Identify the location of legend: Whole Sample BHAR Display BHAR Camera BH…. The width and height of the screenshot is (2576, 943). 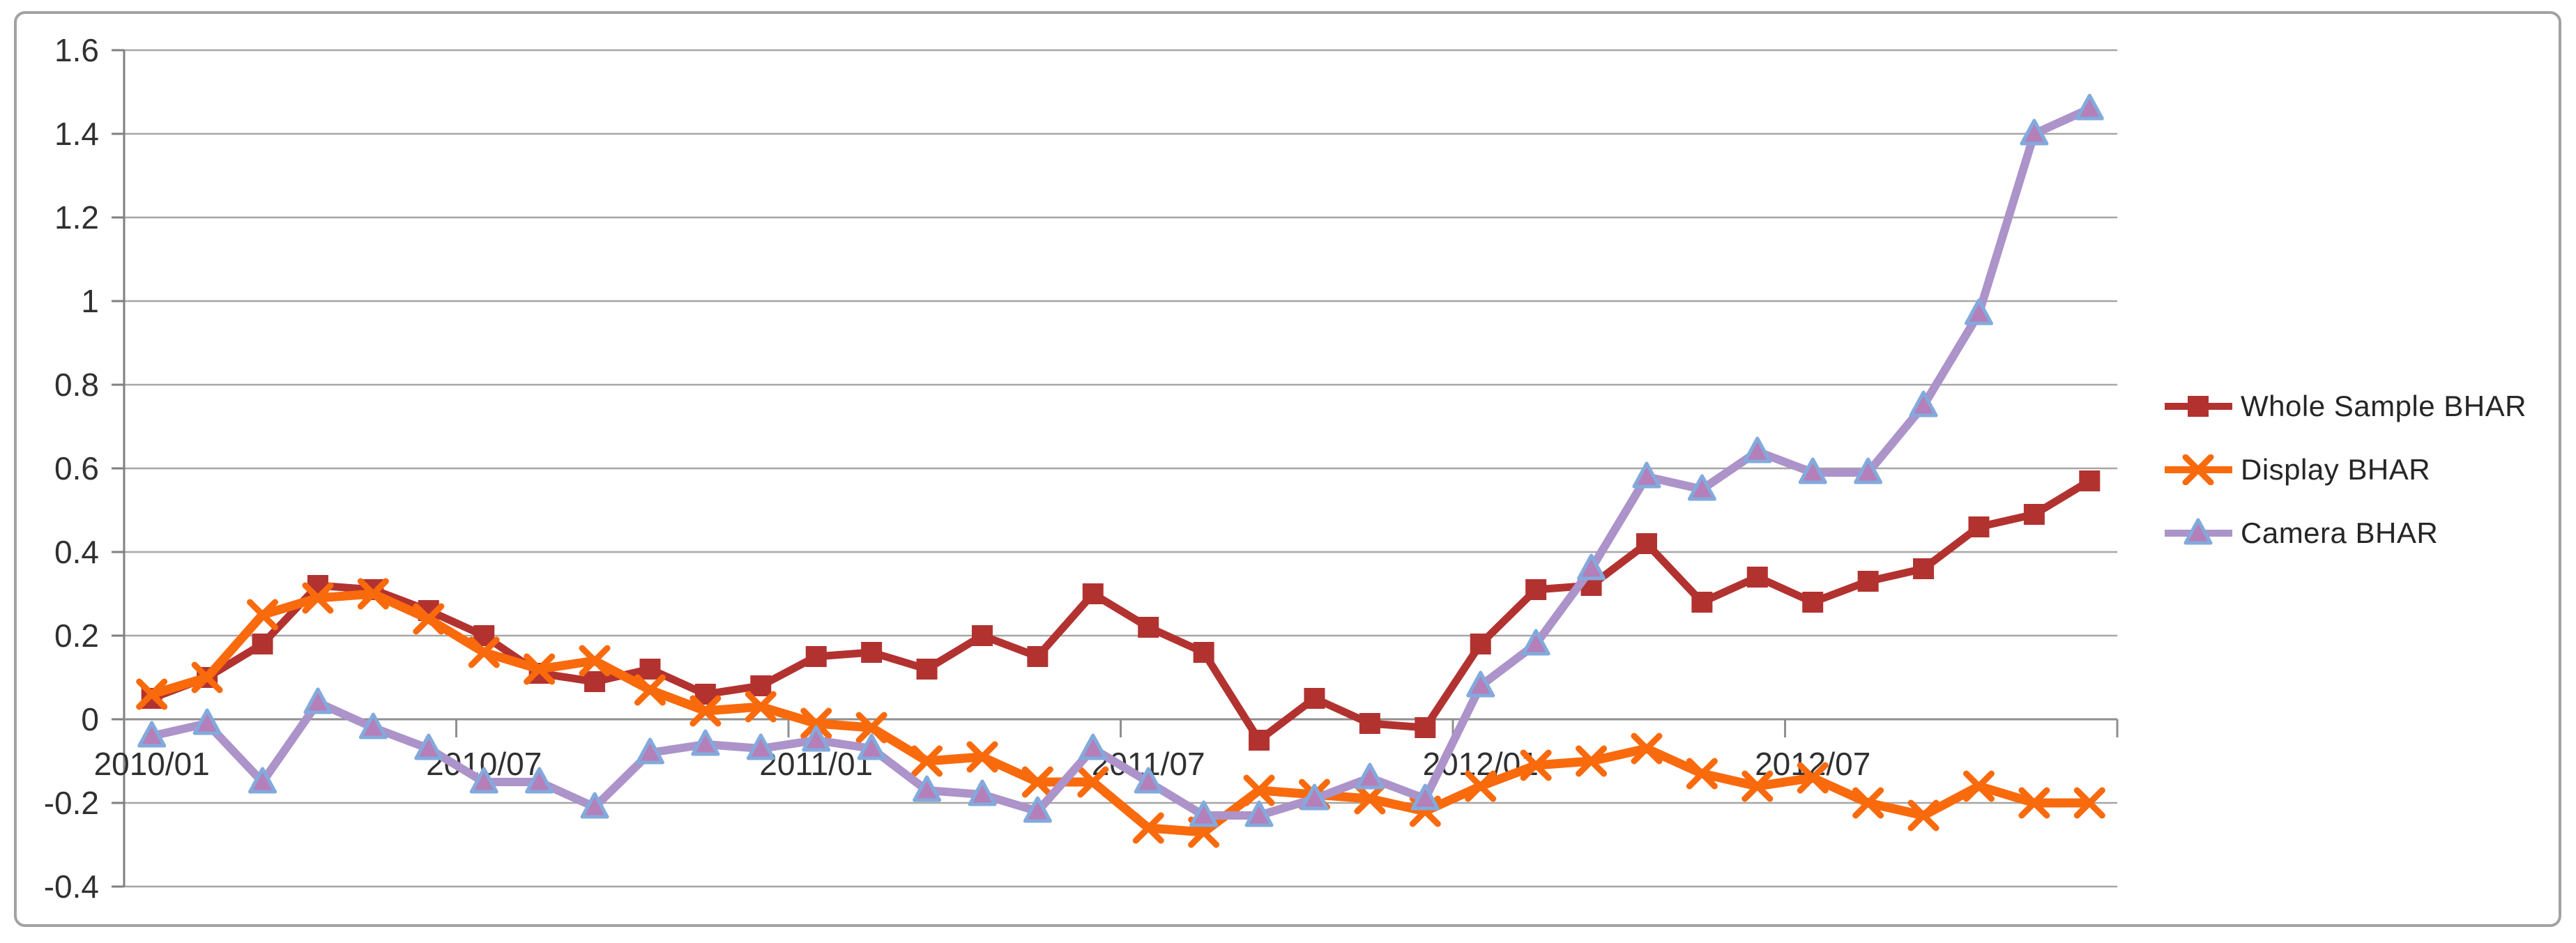
(2346, 469).